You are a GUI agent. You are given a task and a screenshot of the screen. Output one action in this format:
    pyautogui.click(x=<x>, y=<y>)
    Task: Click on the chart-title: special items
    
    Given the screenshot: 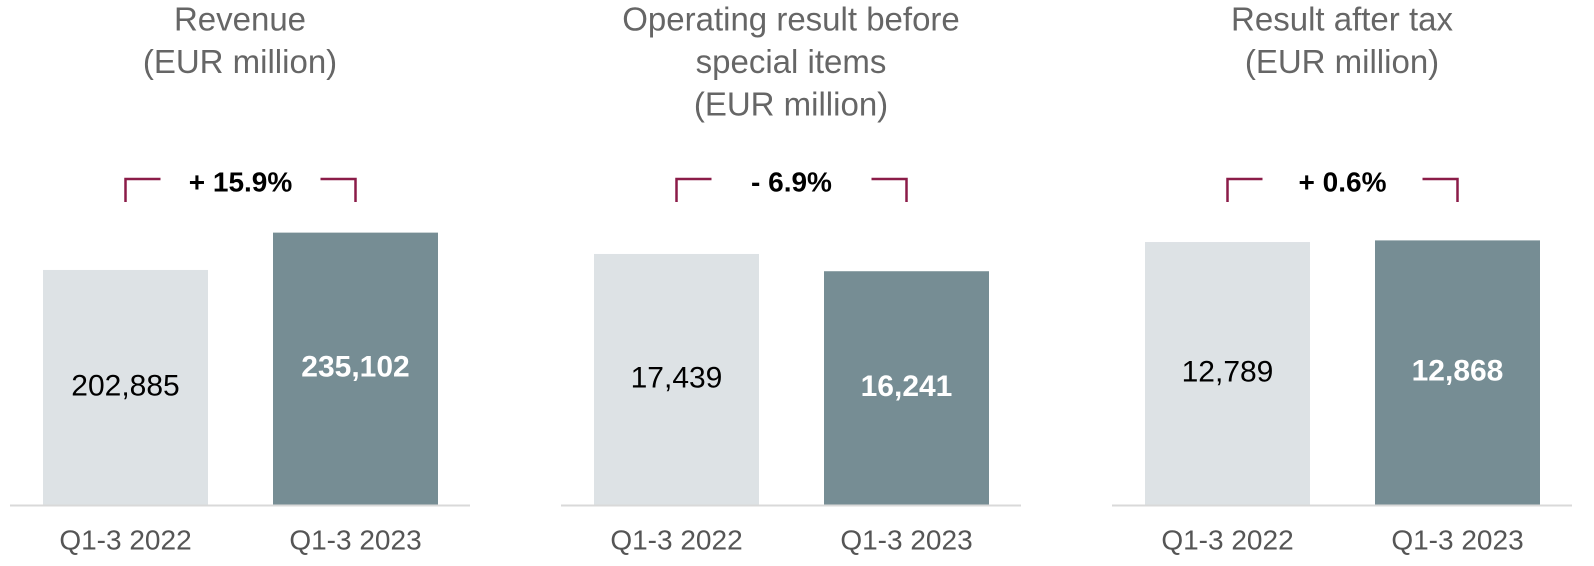 What is the action you would take?
    pyautogui.click(x=791, y=61)
    